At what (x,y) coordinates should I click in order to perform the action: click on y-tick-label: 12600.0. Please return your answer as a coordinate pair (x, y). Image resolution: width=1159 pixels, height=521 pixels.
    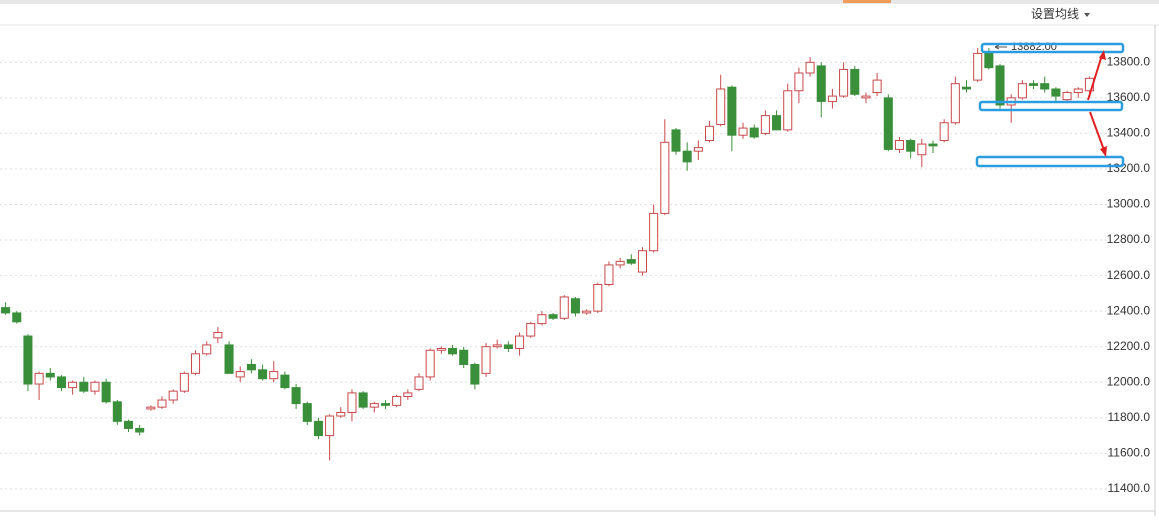
    Looking at the image, I should click on (1129, 275).